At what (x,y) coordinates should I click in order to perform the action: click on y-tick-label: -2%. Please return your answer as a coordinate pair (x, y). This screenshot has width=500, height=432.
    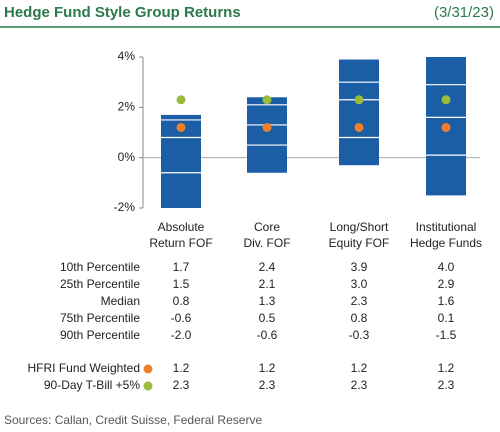
    Looking at the image, I should click on (125, 207).